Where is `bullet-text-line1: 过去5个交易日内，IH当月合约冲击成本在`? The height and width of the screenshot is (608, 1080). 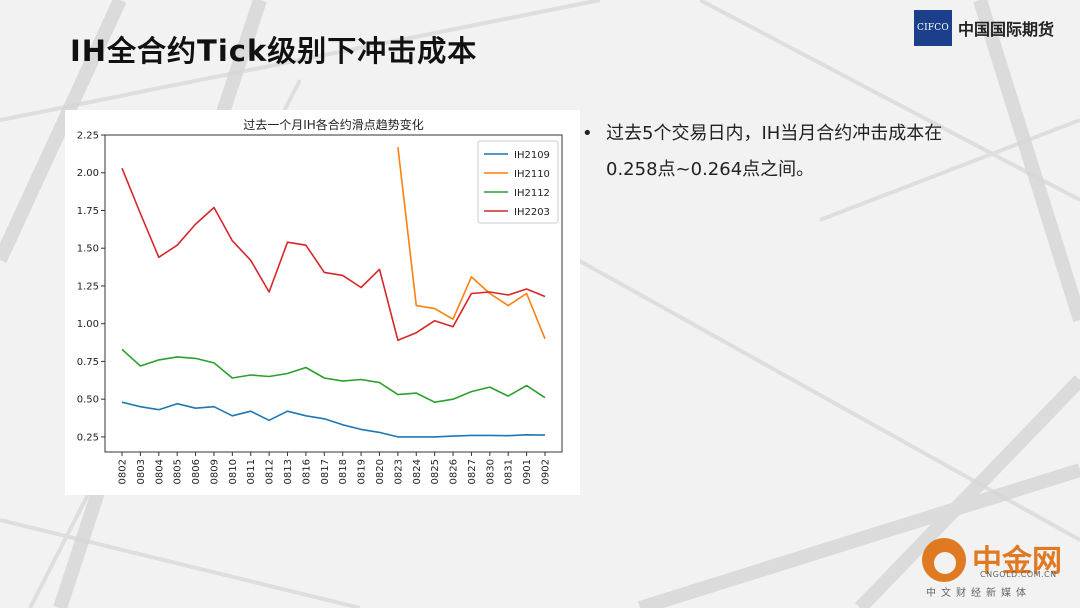
bullet-text-line1: 过去5个交易日内，IH当月合约冲击成本在 is located at coordinates (774, 133).